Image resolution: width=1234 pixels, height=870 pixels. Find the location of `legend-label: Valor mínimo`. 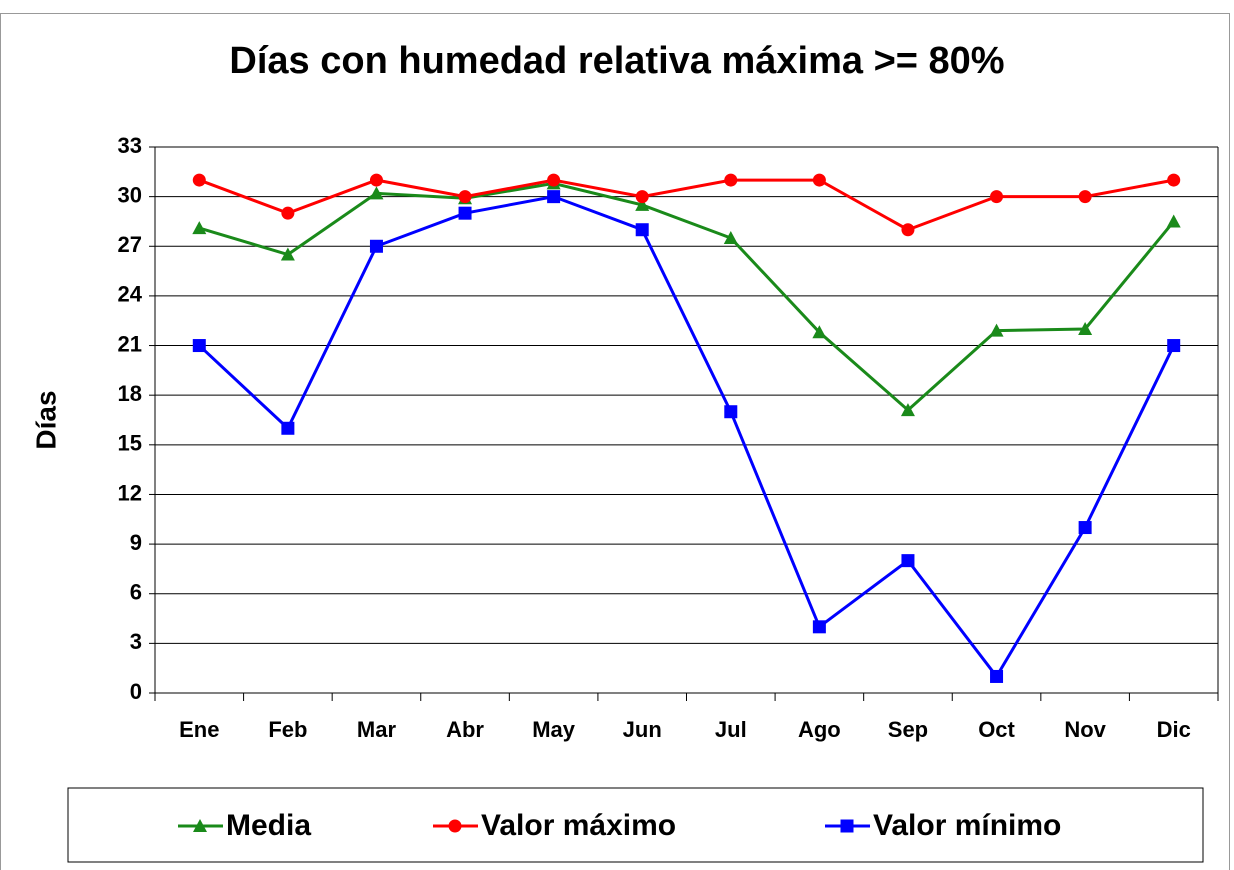

legend-label: Valor mínimo is located at coordinates (967, 825).